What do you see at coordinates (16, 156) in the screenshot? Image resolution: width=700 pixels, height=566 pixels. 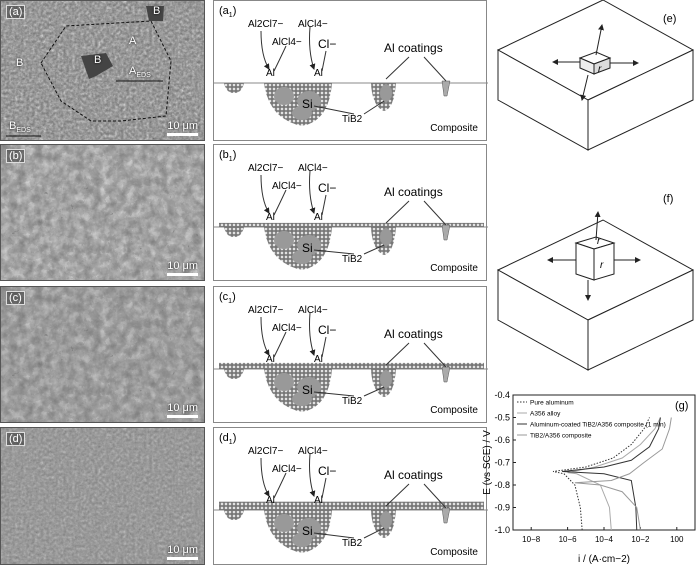 I see `panel-tag: (b)` at bounding box center [16, 156].